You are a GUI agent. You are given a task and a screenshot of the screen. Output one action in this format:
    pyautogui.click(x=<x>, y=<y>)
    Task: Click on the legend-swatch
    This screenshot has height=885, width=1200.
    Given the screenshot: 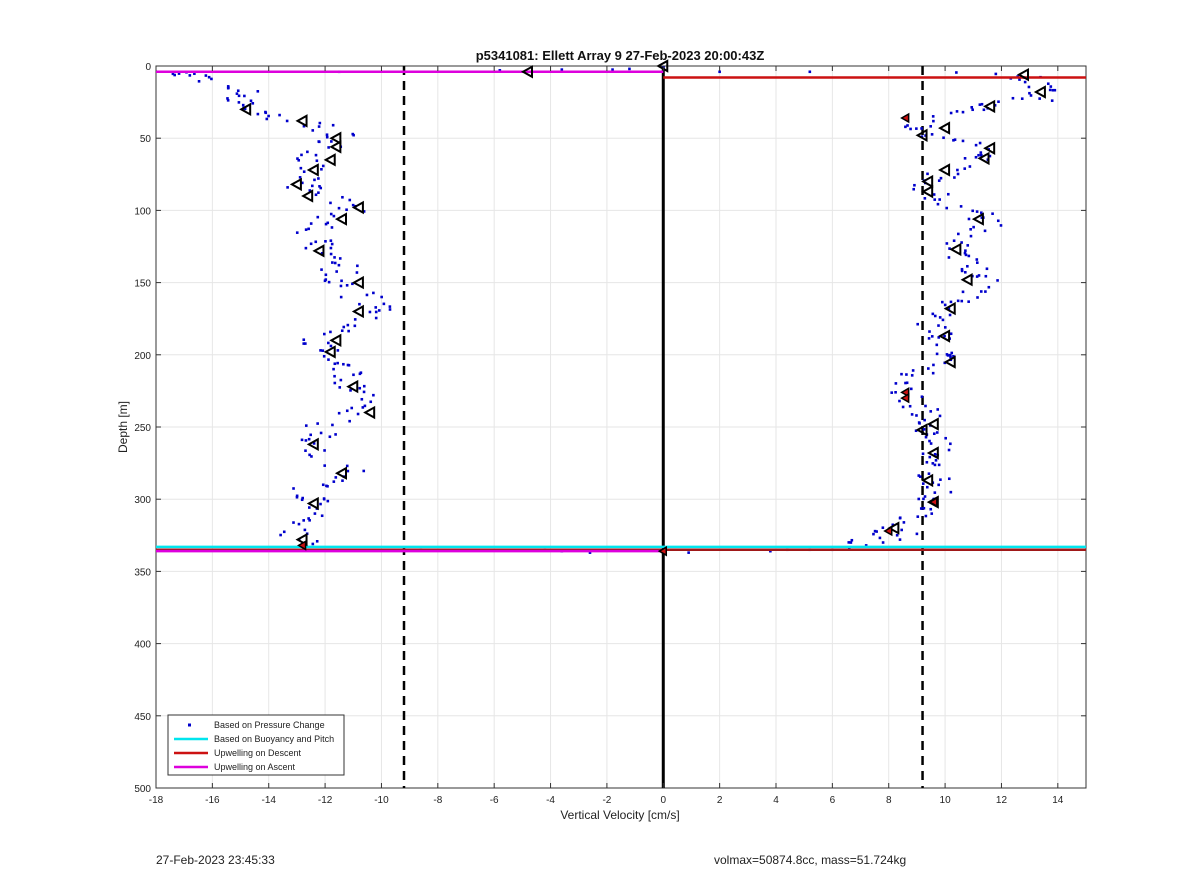 What is the action you would take?
    pyautogui.click(x=189, y=725)
    